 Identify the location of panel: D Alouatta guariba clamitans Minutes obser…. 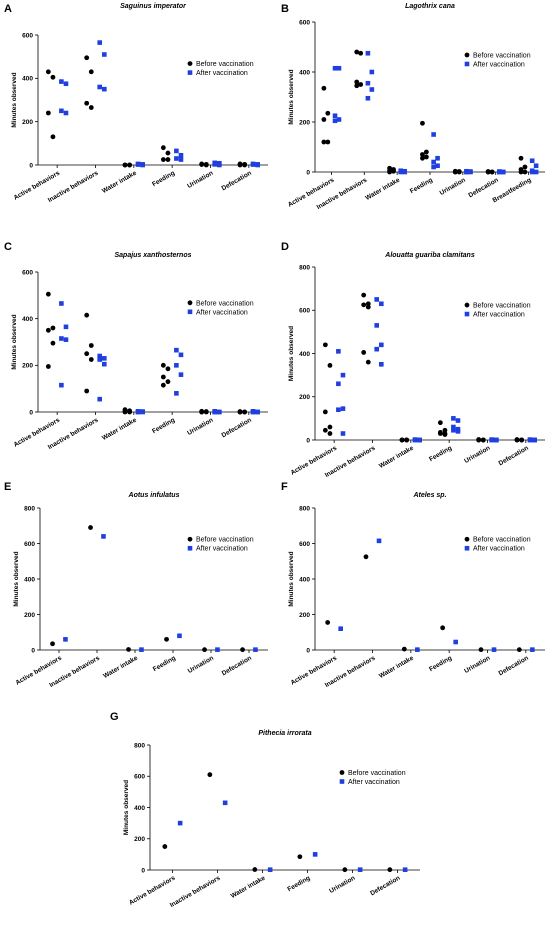
(413, 360).